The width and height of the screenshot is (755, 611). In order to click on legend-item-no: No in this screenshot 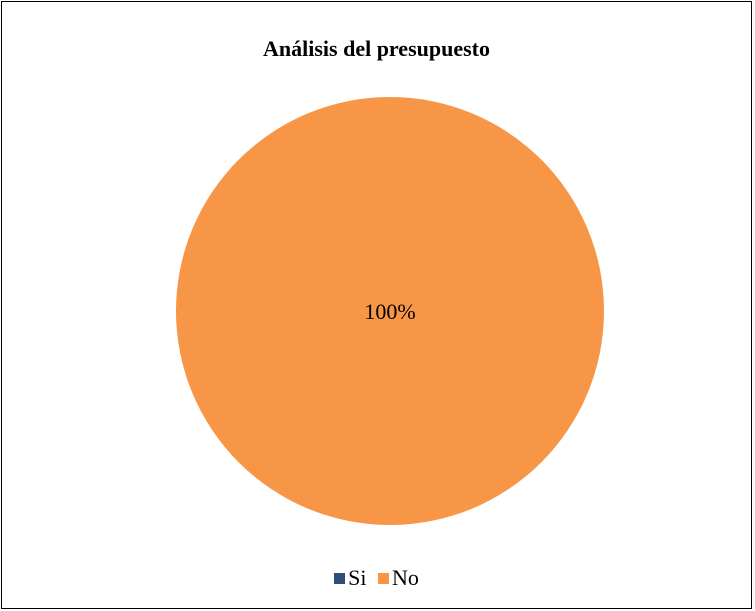, I will do `click(398, 578)`.